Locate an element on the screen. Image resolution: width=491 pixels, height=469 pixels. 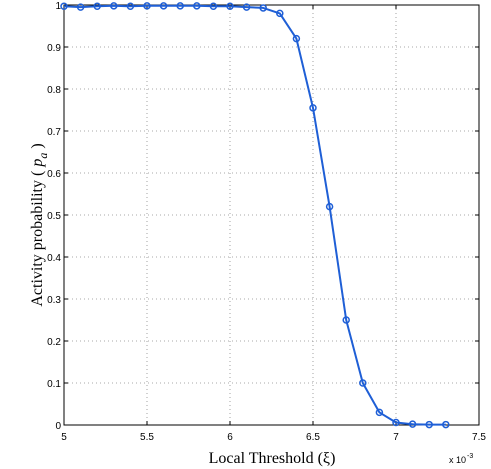
y-tick-label-3: 0.3 is located at coordinates (54, 300).